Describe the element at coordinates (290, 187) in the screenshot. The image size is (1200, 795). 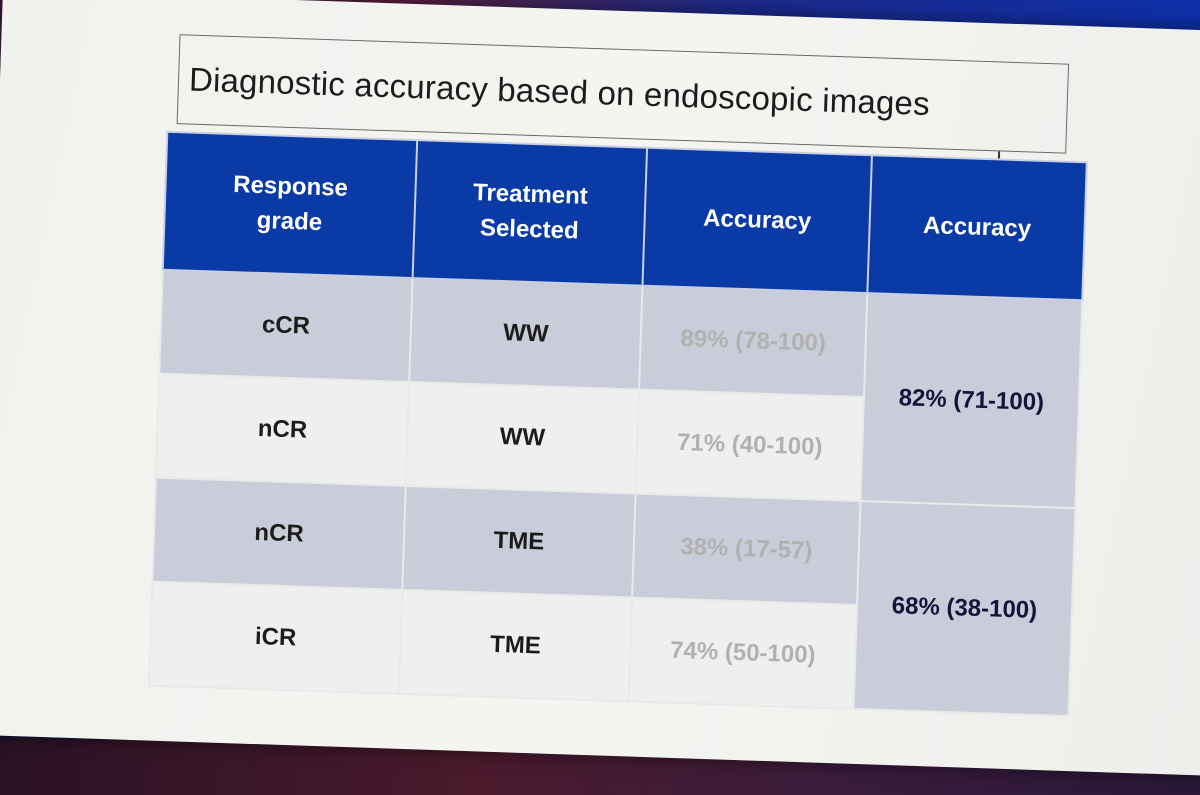
I see `header-response-grade-line1: Response` at that location.